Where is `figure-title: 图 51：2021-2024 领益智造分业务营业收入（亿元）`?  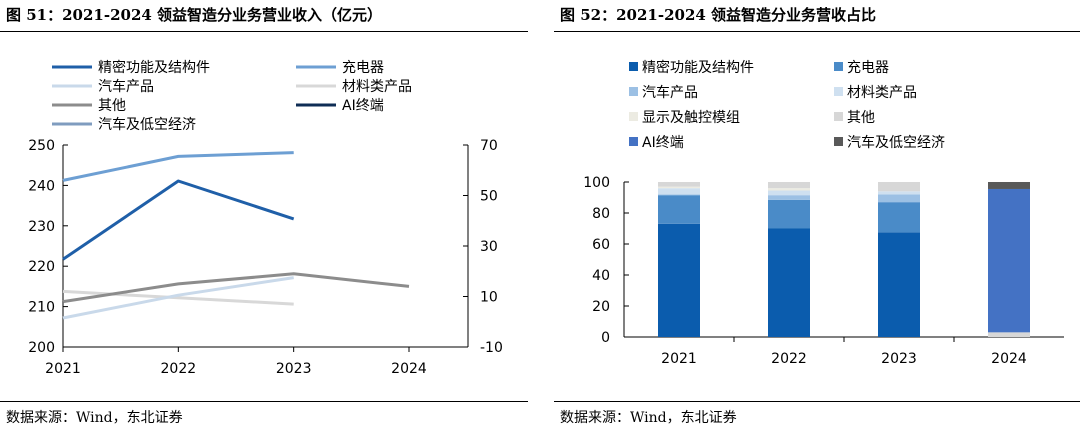
figure-title: 图 51：2021-2024 领益智造分业务营业收入（亿元） is located at coordinates (194, 15).